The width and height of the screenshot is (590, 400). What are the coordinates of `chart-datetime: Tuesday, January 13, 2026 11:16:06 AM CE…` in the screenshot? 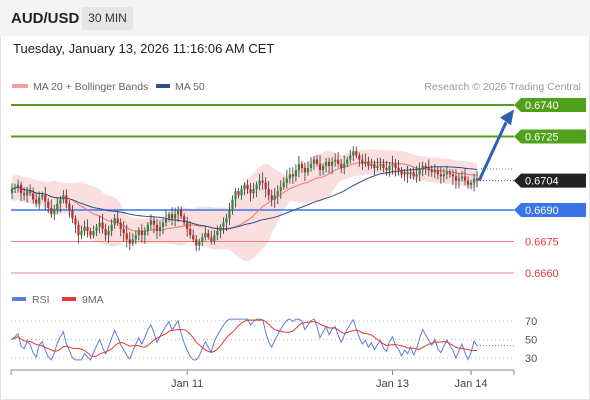 It's located at (144, 48).